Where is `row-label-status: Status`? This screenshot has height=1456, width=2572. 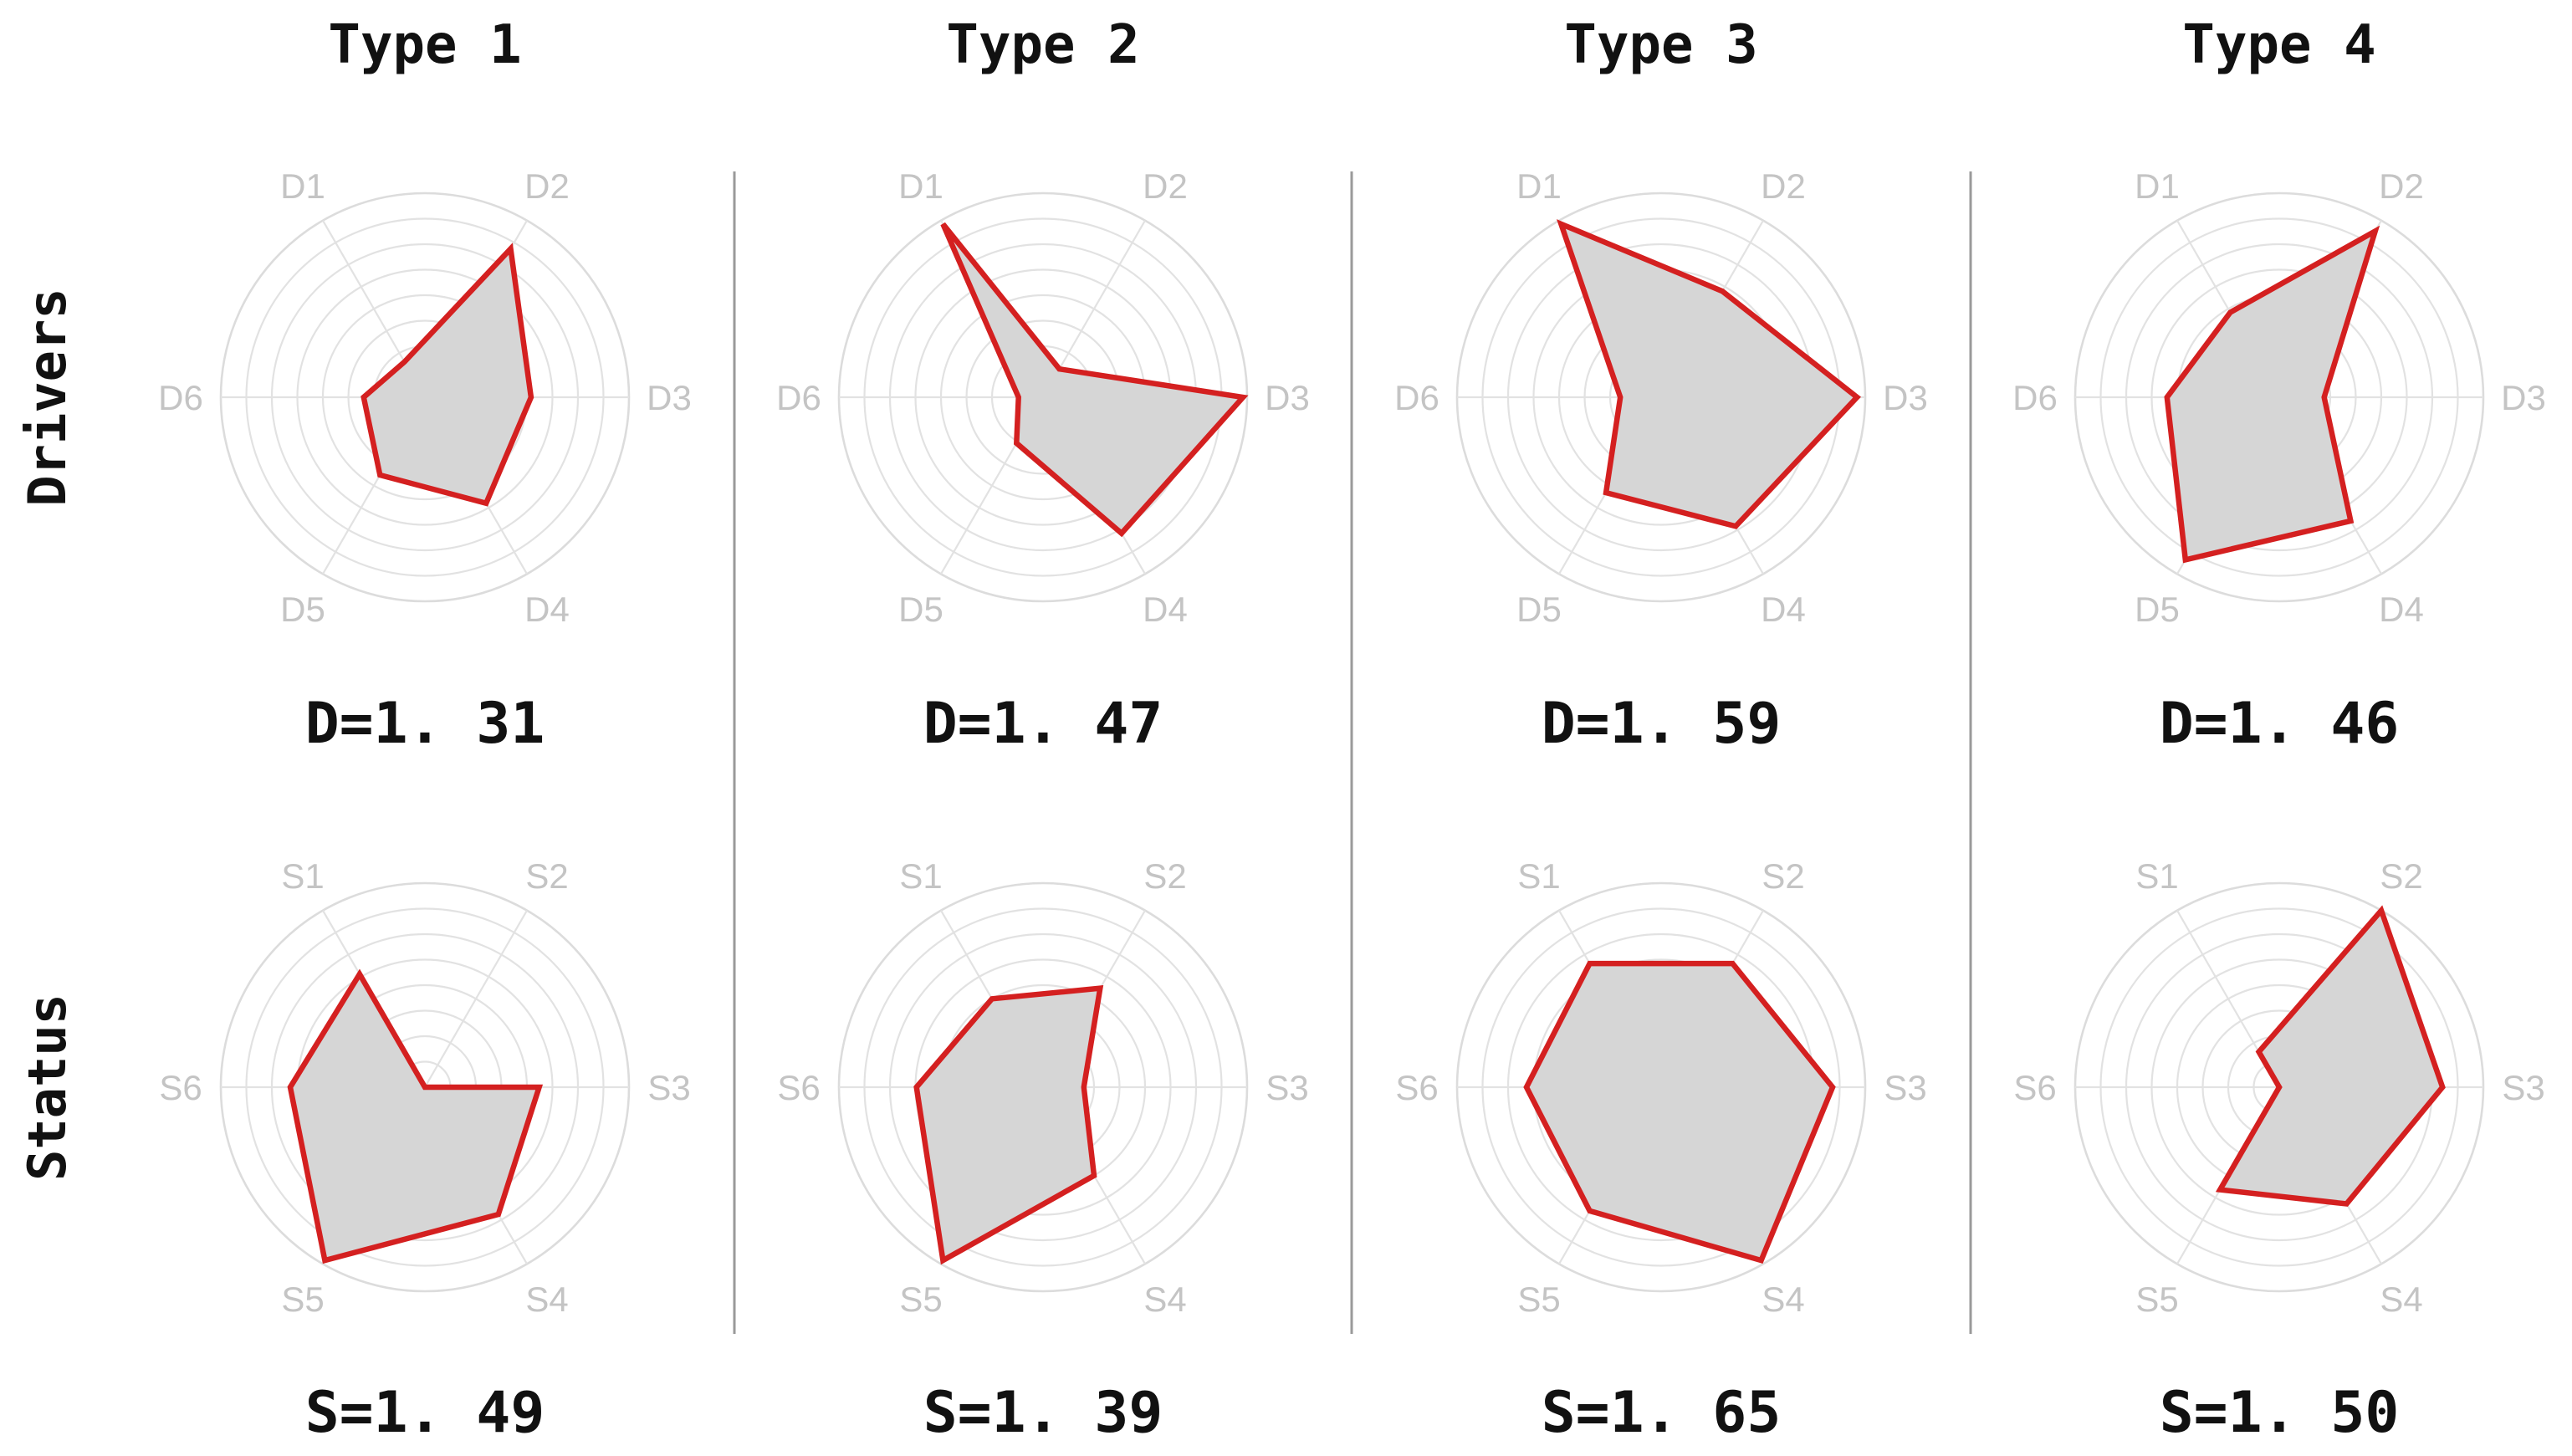
row-label-status: Status is located at coordinates (47, 1087).